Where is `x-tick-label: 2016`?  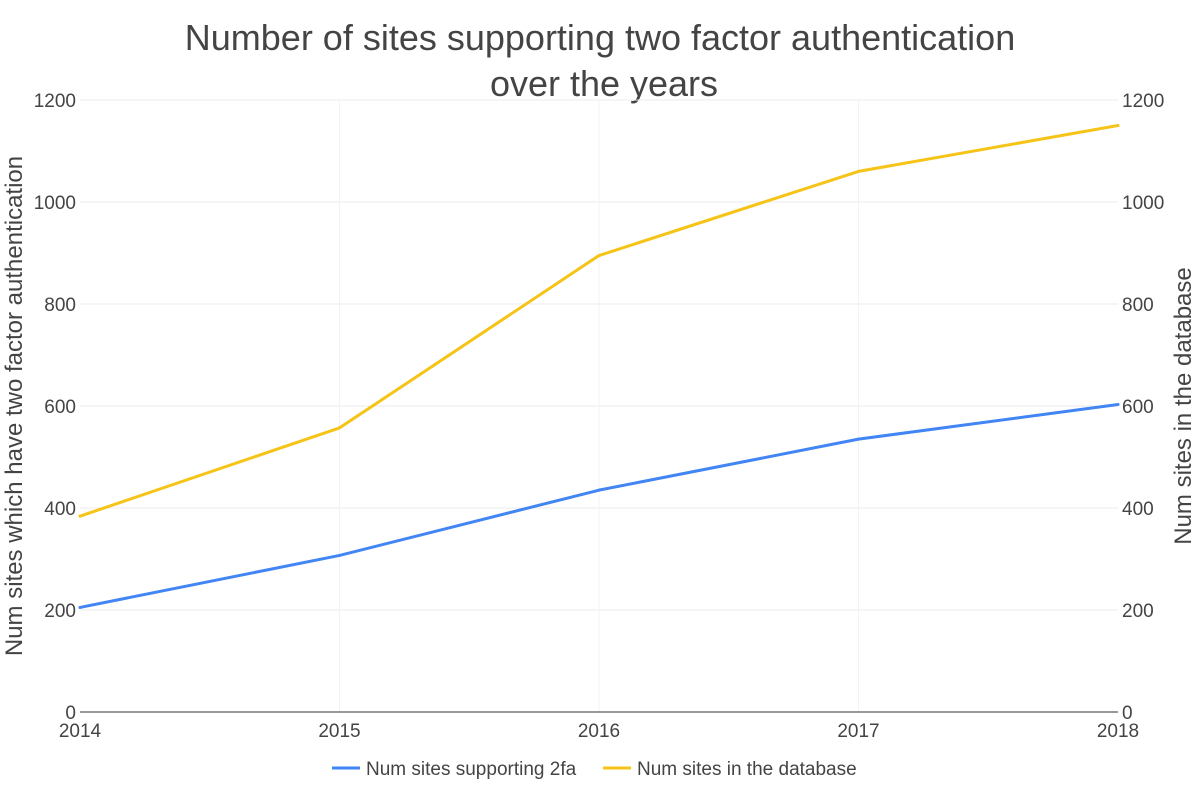
x-tick-label: 2016 is located at coordinates (599, 731).